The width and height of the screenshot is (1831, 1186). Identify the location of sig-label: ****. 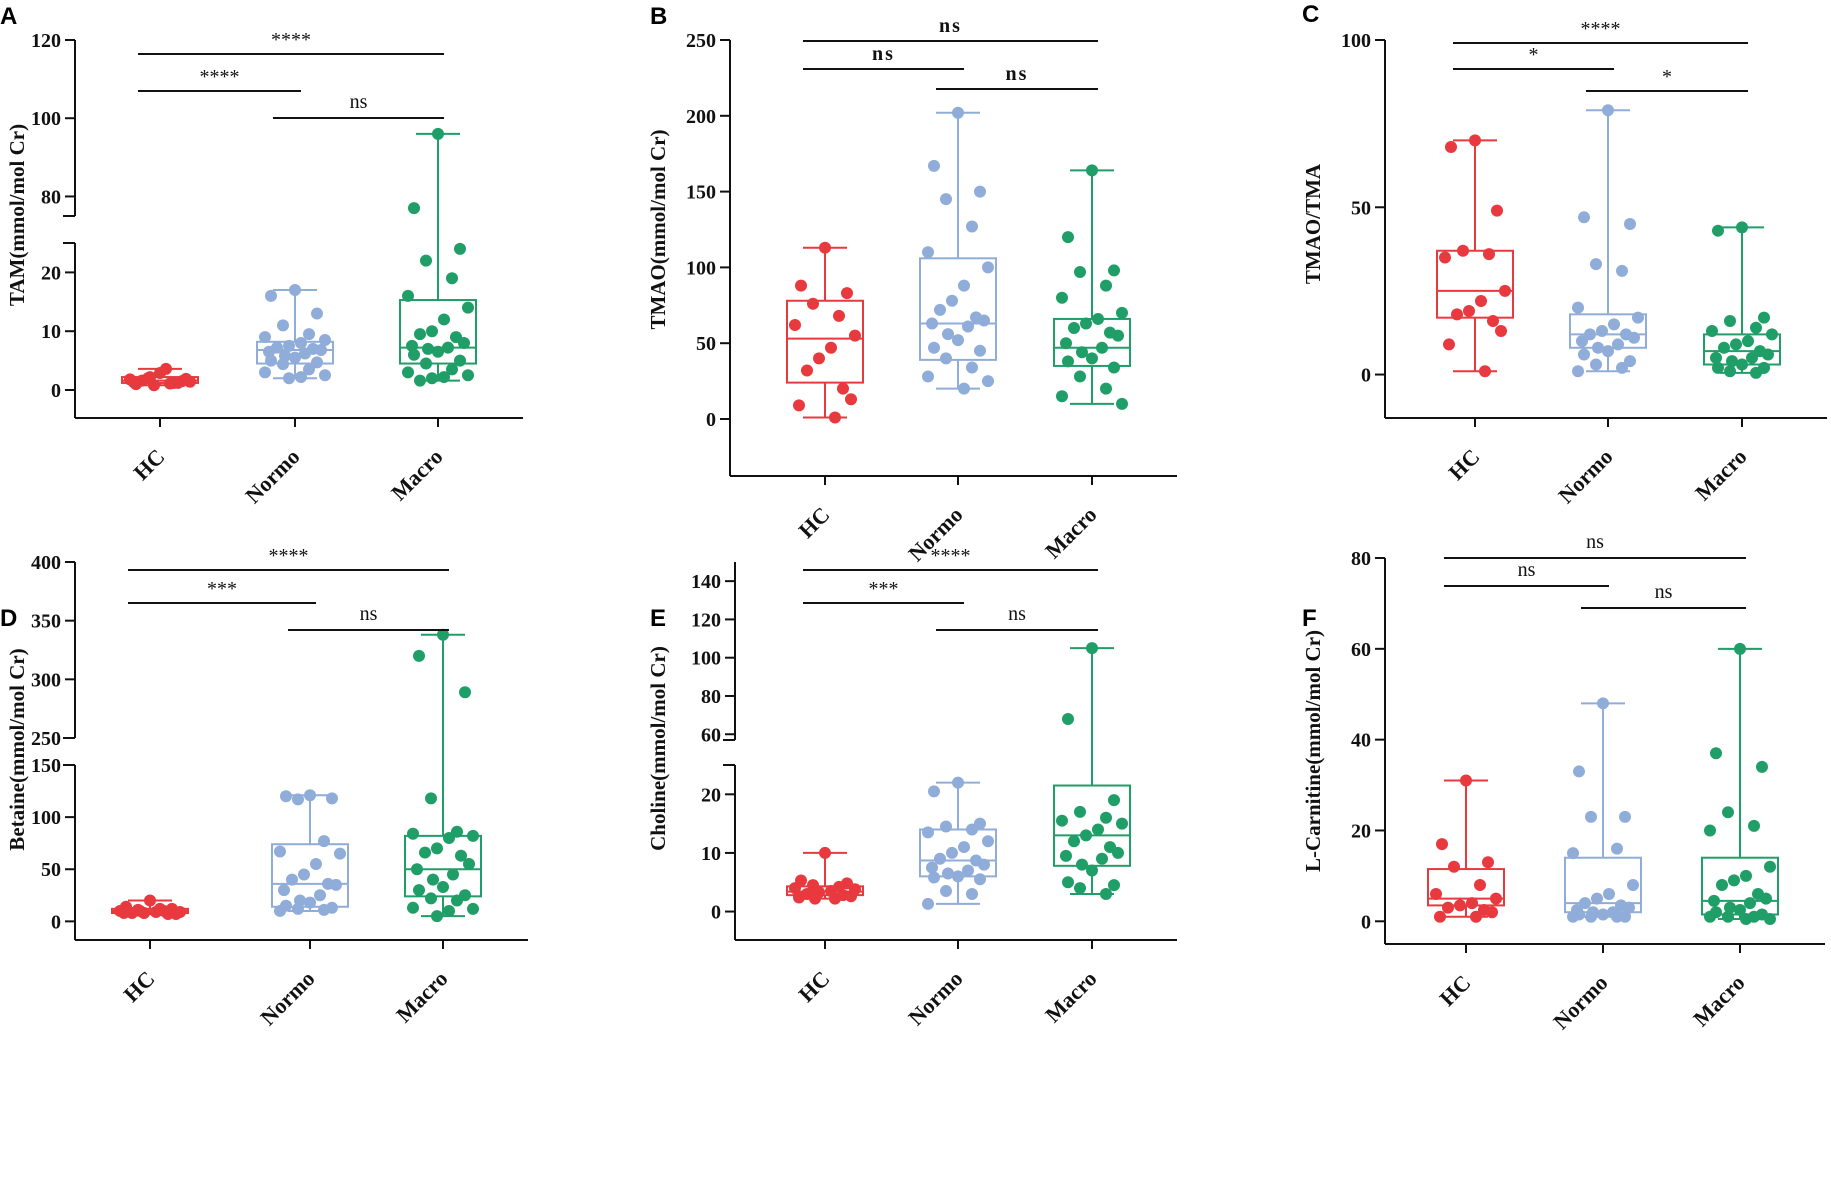
(220, 77).